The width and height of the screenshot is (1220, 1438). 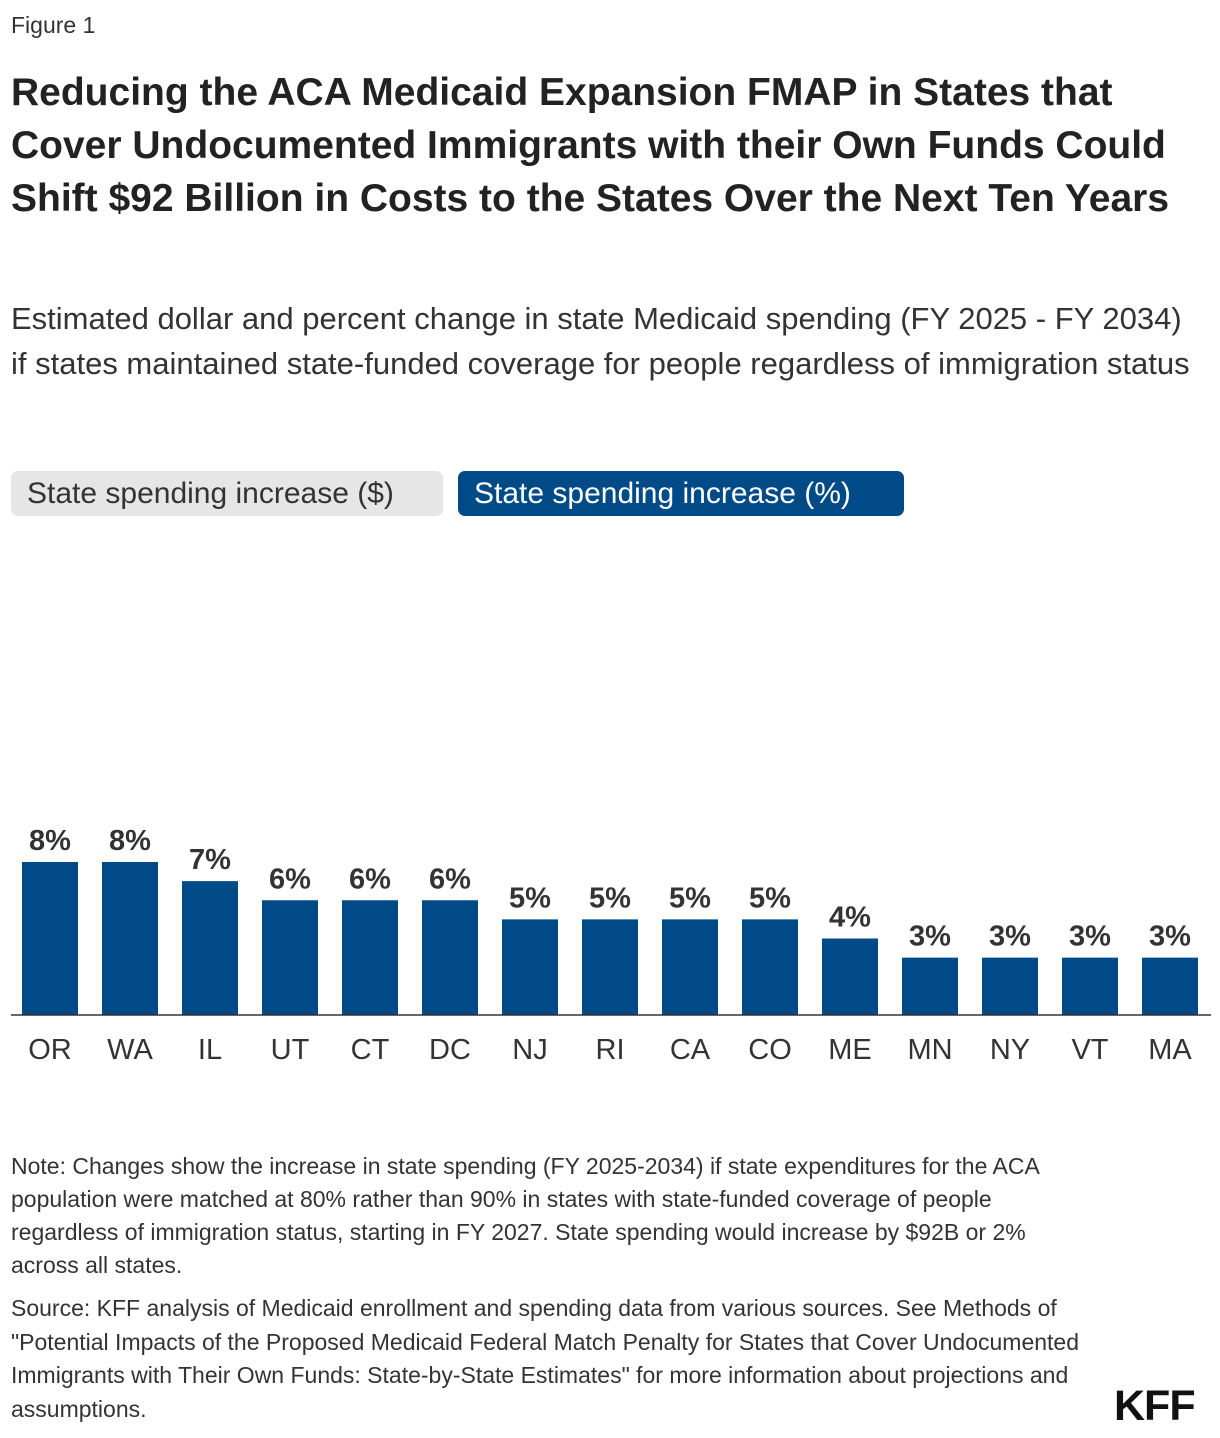 I want to click on x-tick-label: ME, so click(x=850, y=1050).